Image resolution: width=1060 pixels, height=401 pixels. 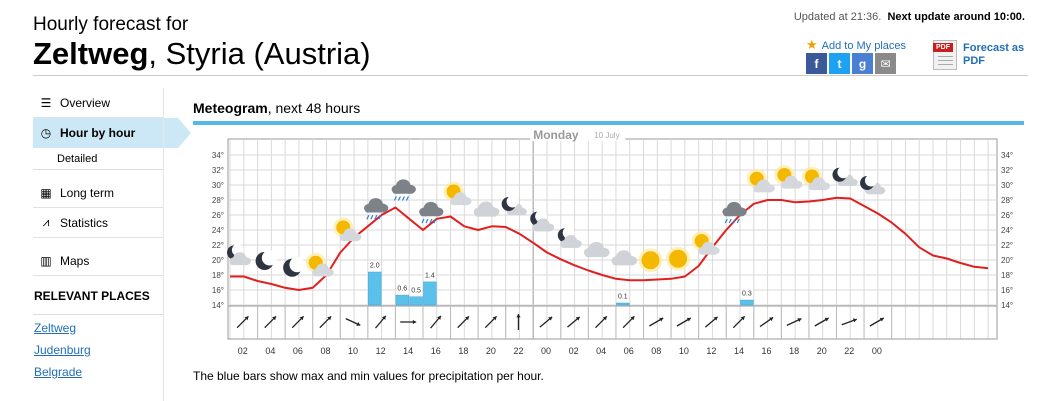 I want to click on precipitation-label: 2.0, so click(x=375, y=266).